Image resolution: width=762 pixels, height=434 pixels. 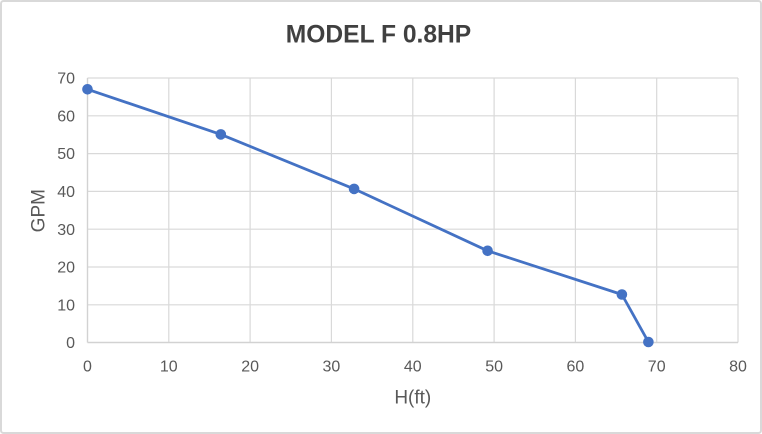 What do you see at coordinates (738, 367) in the screenshot?
I see `svg-text: 80` at bounding box center [738, 367].